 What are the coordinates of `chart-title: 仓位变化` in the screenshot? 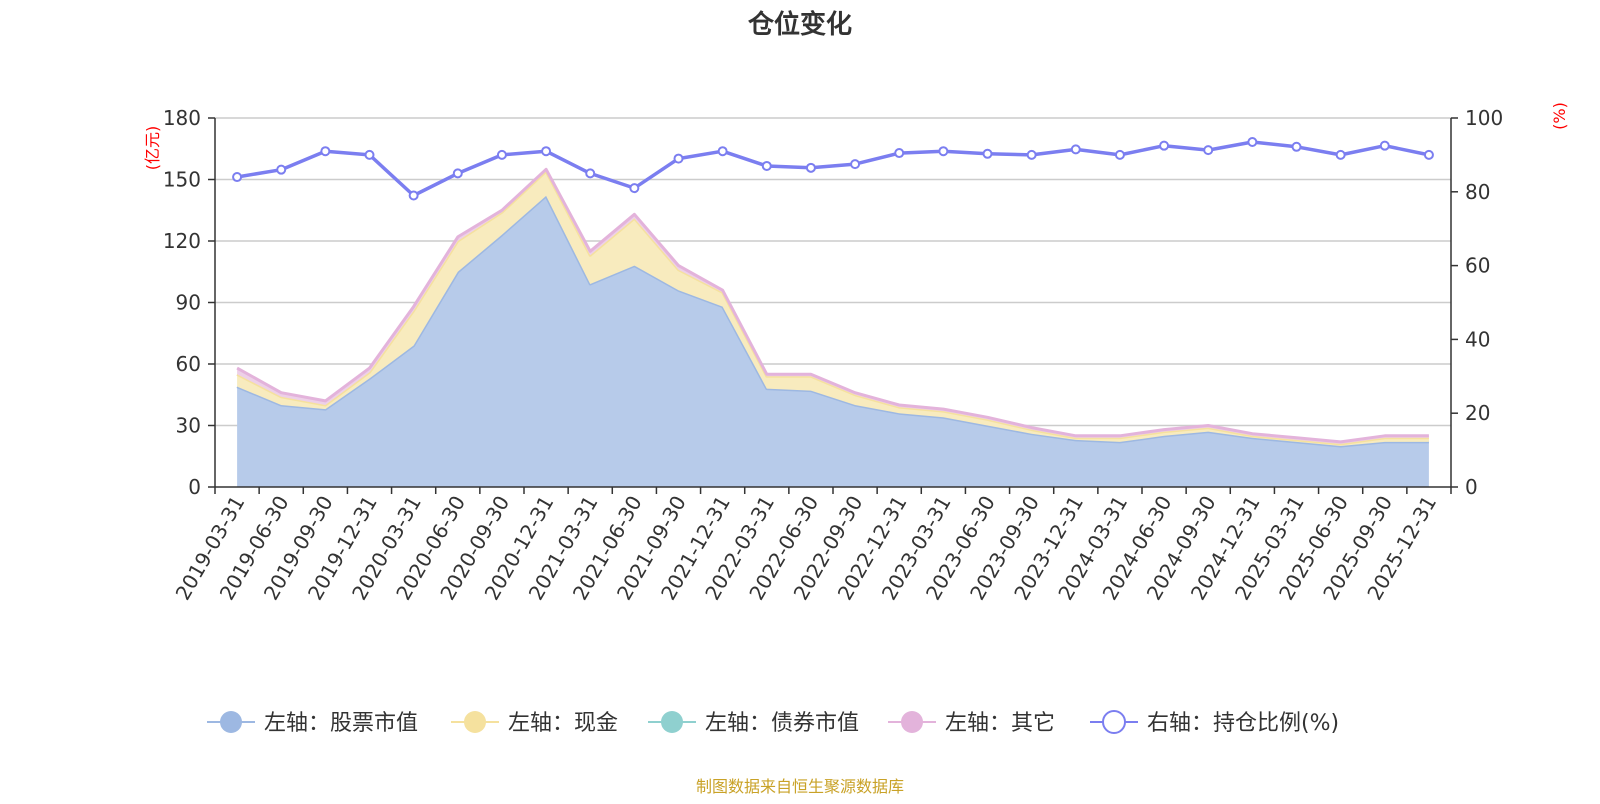 It's located at (799, 24).